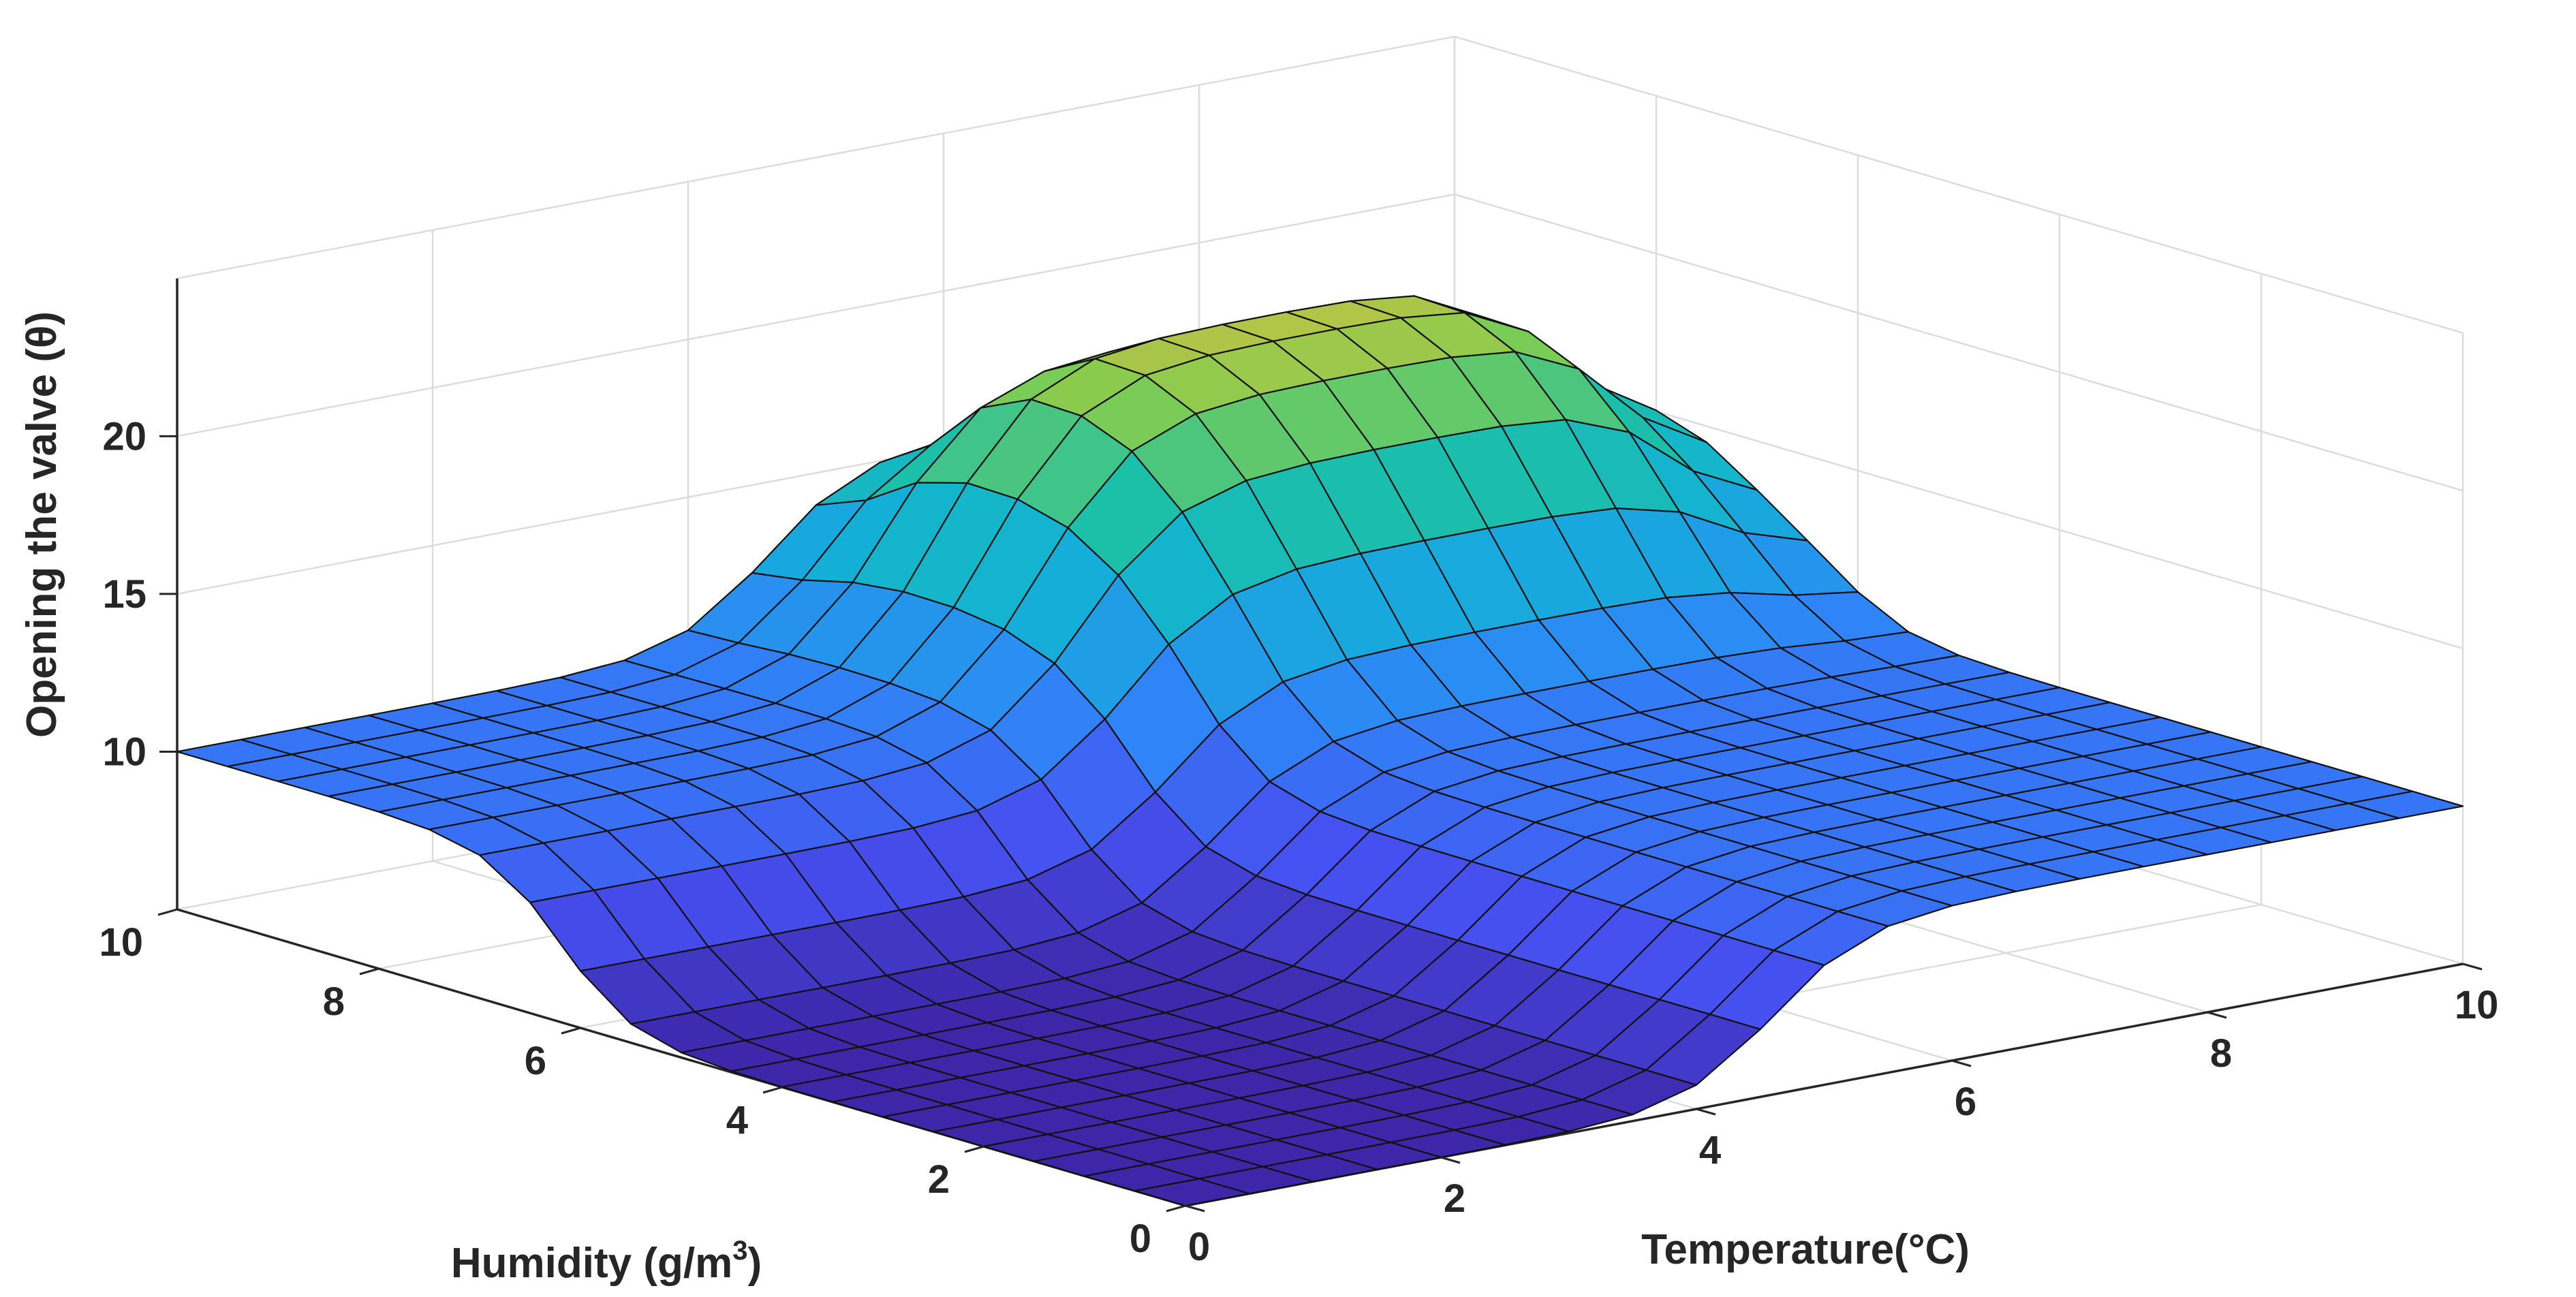  I want to click on y-tick-label: 0, so click(1140, 1239).